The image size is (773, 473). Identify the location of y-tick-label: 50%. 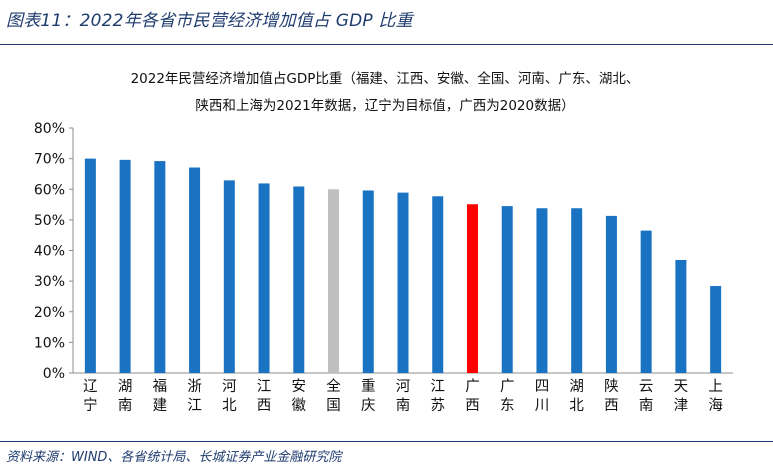
(49, 221).